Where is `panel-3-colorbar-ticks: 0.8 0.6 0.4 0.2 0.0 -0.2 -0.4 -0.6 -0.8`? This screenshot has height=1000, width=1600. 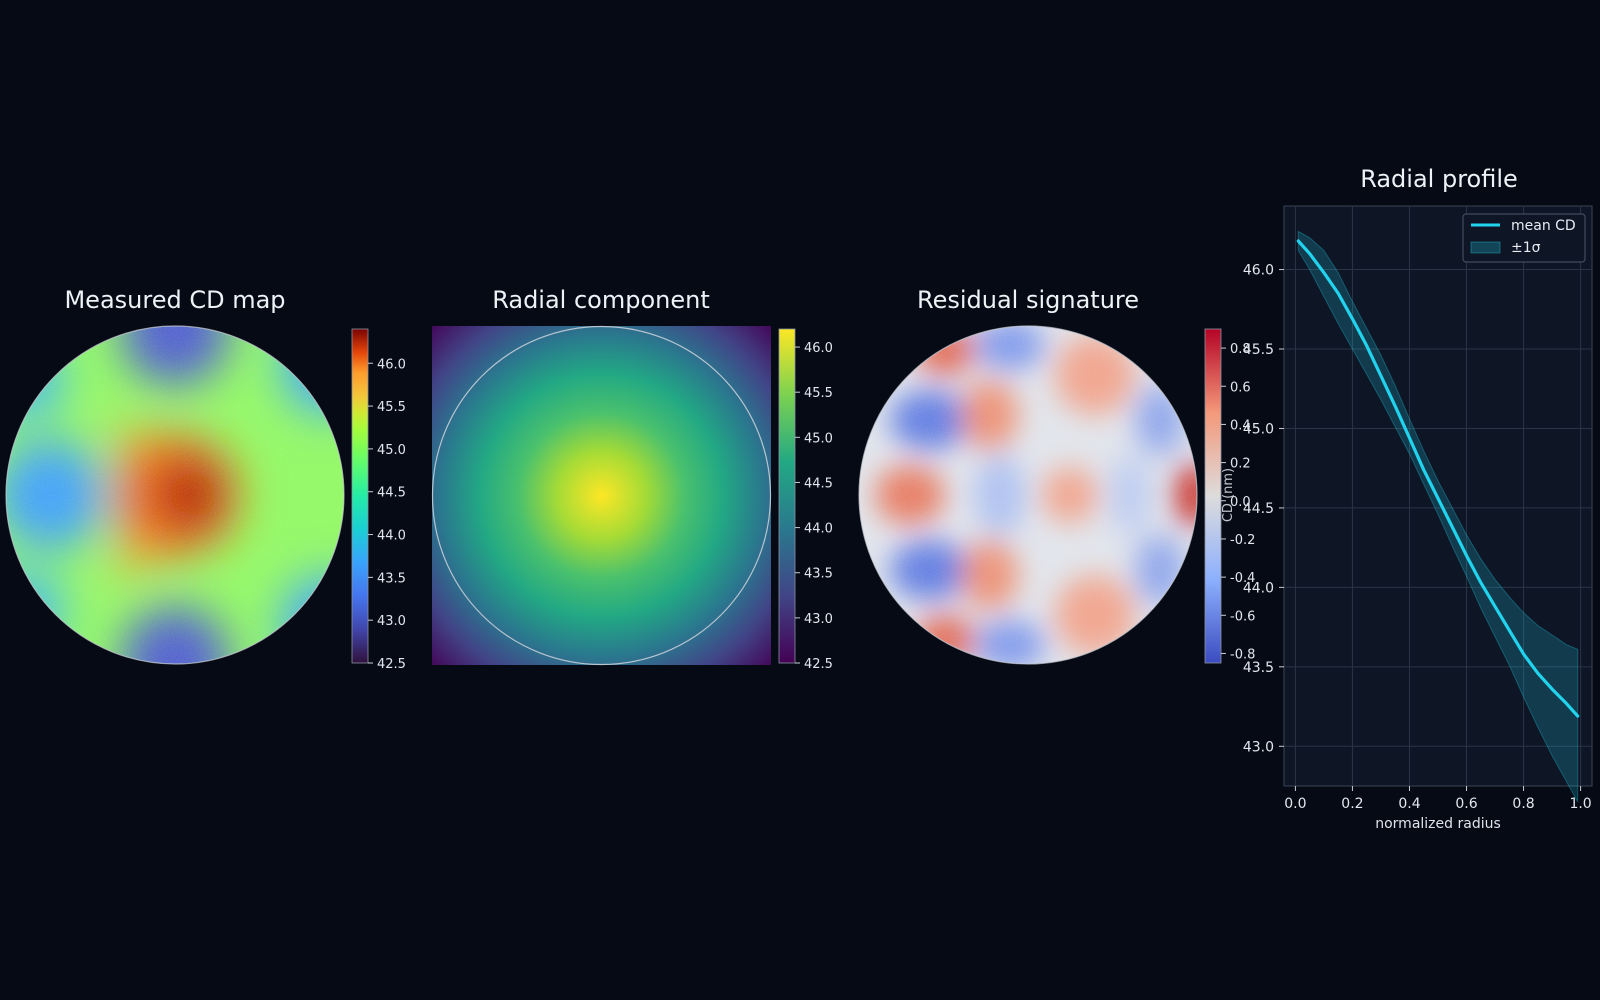
panel-3-colorbar-ticks: 0.8 0.6 0.4 0.2 0.0 -0.2 -0.4 -0.6 -0.8 is located at coordinates (1238, 502).